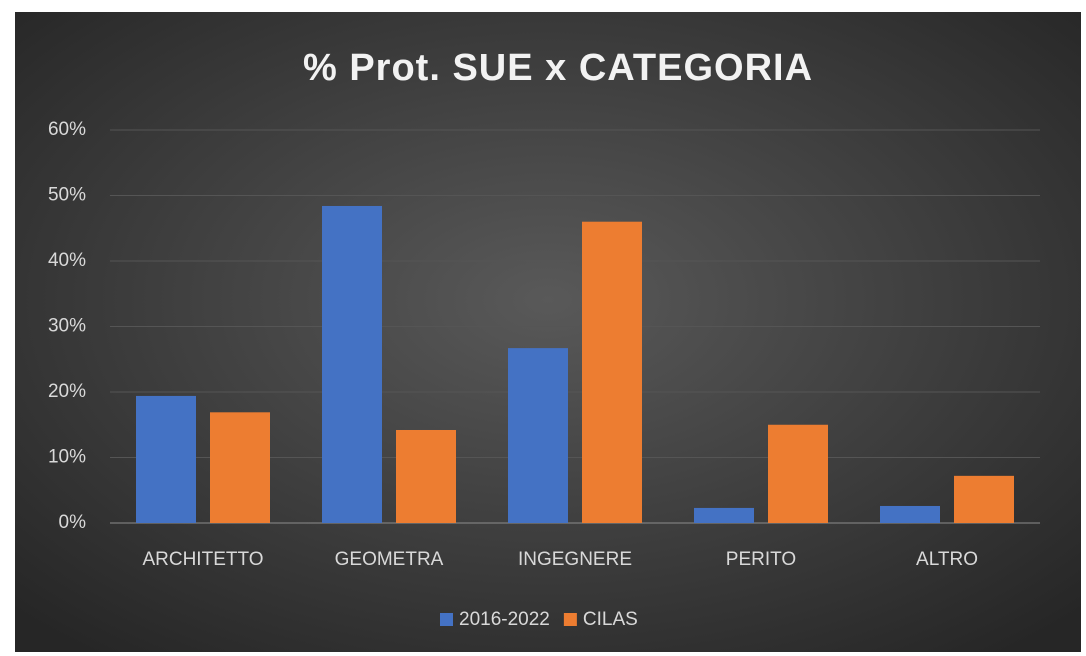 The image size is (1086, 656). Describe the element at coordinates (67, 260) in the screenshot. I see `y-tick-label: 40%` at that location.